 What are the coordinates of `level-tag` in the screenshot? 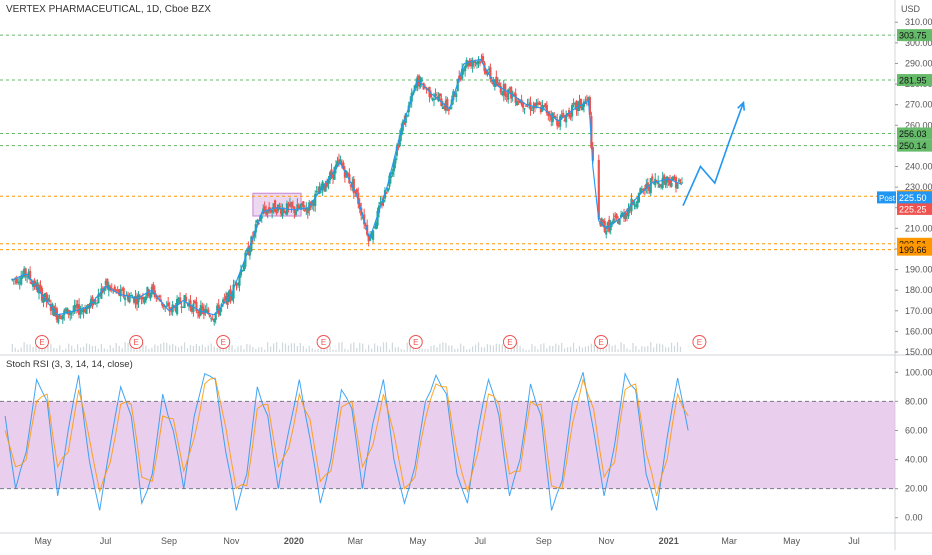 It's located at (914, 249).